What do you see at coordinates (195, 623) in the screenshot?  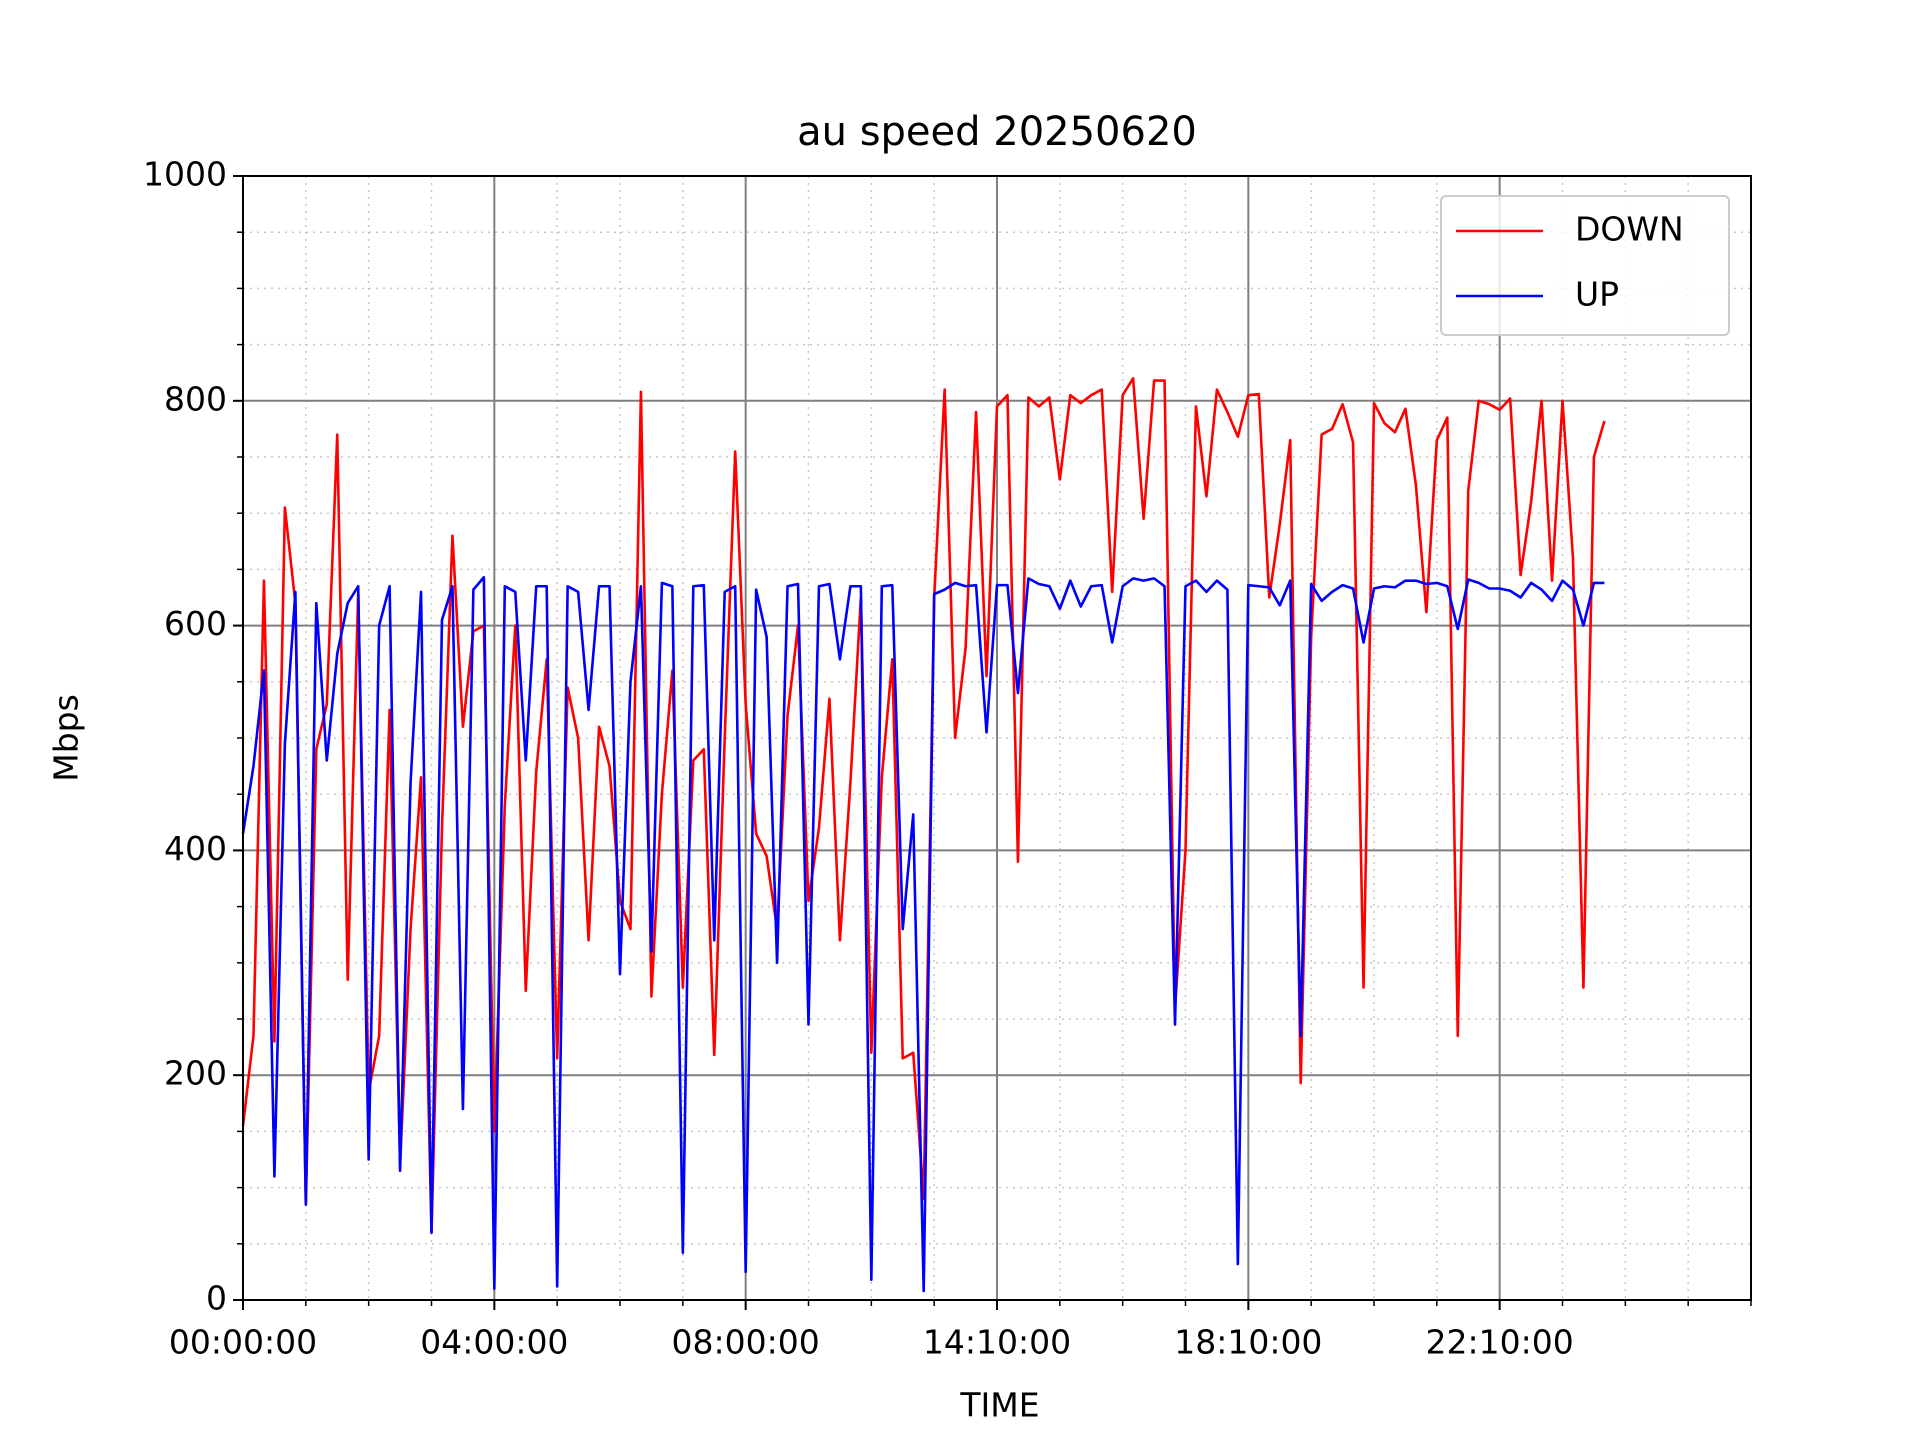 I see `y-tick-label: 600` at bounding box center [195, 623].